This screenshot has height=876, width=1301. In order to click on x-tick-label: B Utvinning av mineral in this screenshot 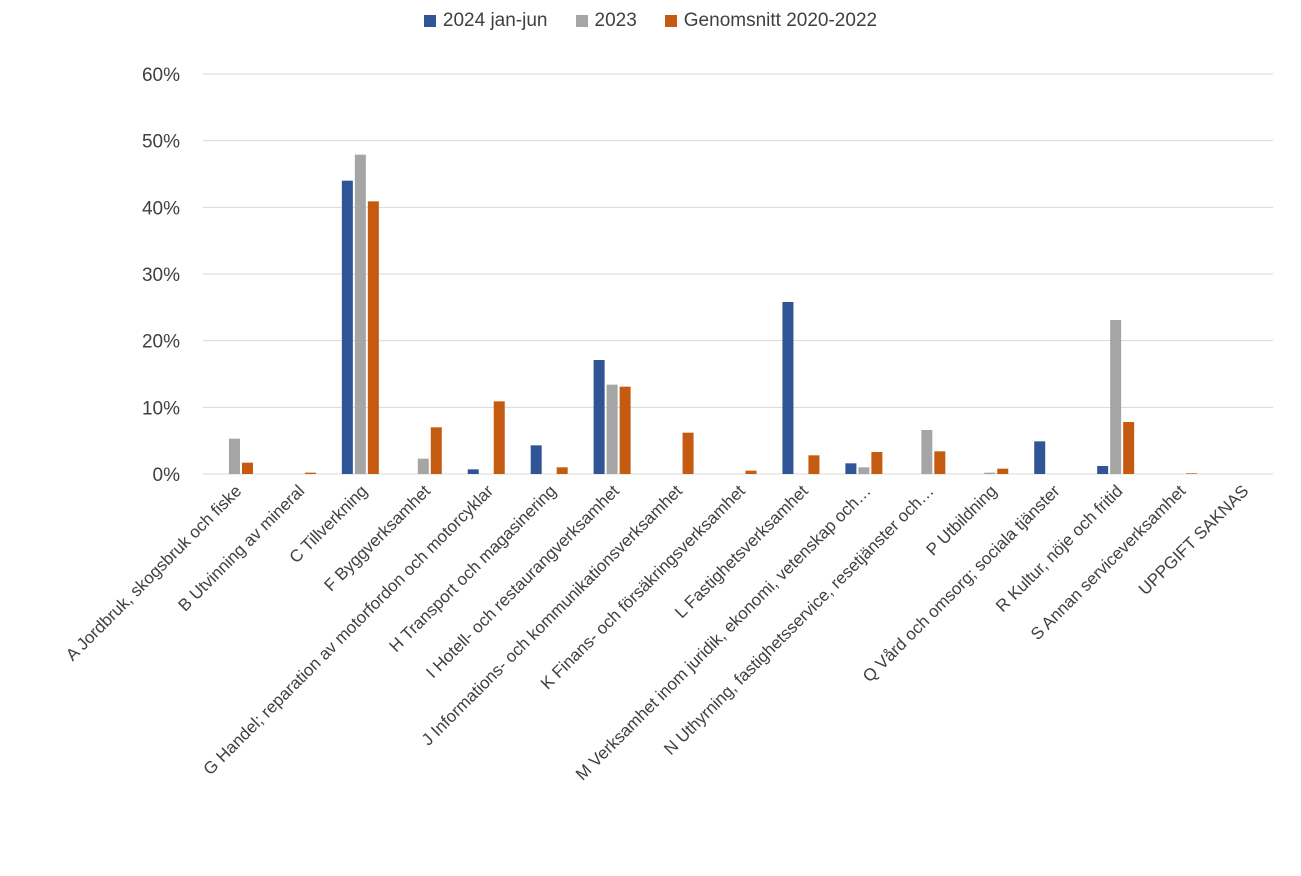, I will do `click(242, 548)`.